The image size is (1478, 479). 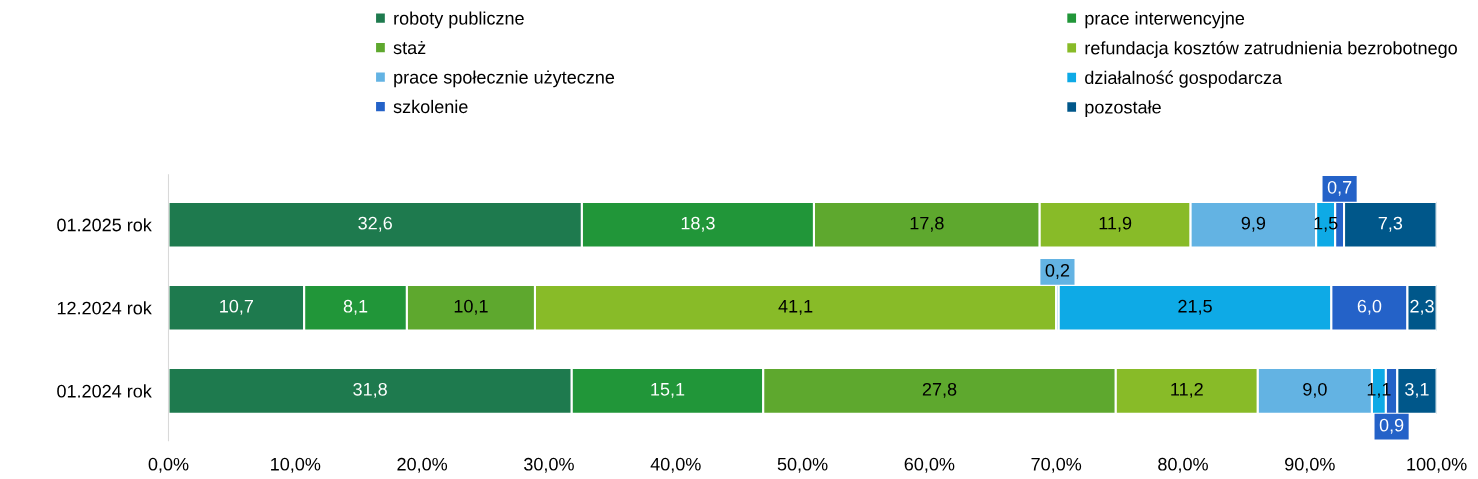 I want to click on data-label: 10,7, so click(x=236, y=307).